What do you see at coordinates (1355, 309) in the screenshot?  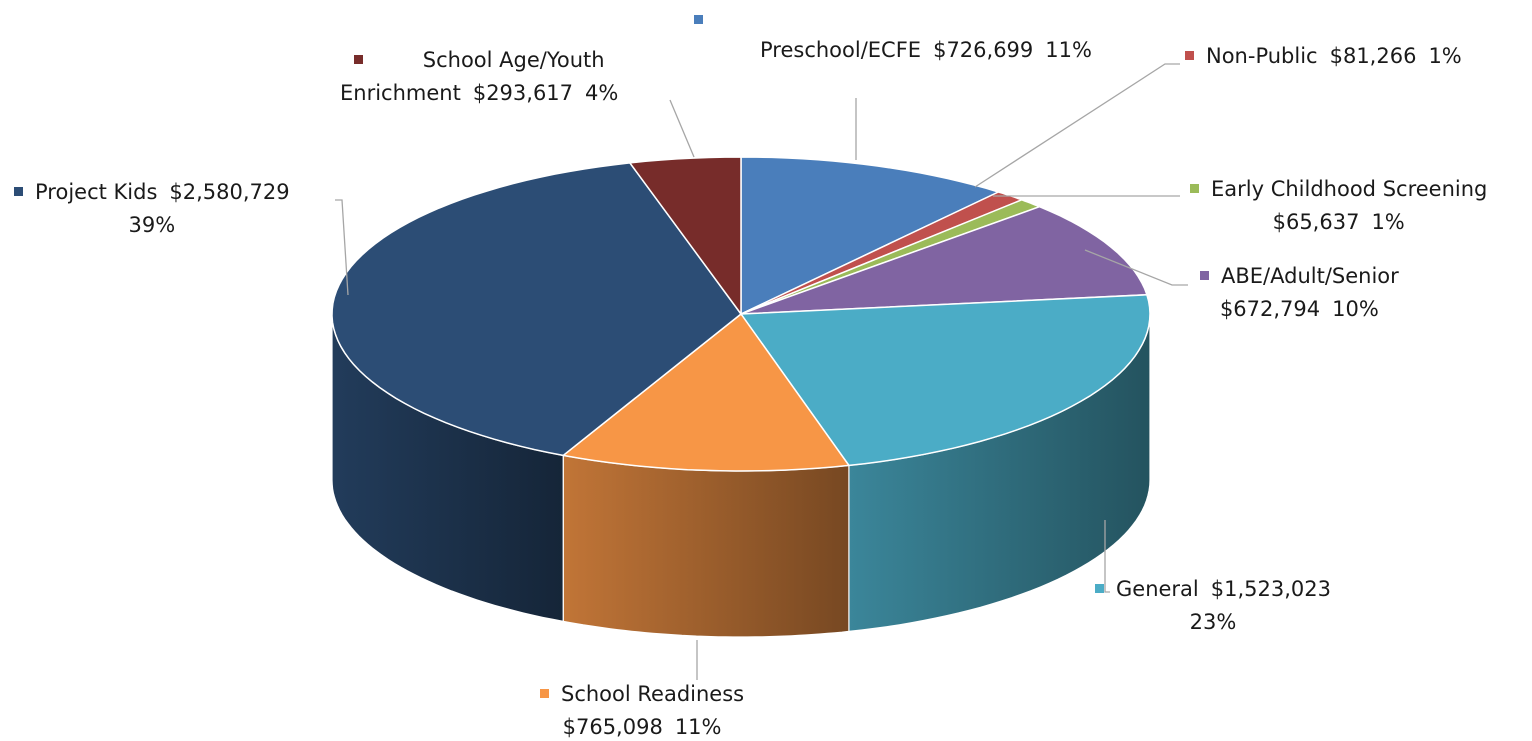 I see `label-pct-abe-adult-senior: 10%` at bounding box center [1355, 309].